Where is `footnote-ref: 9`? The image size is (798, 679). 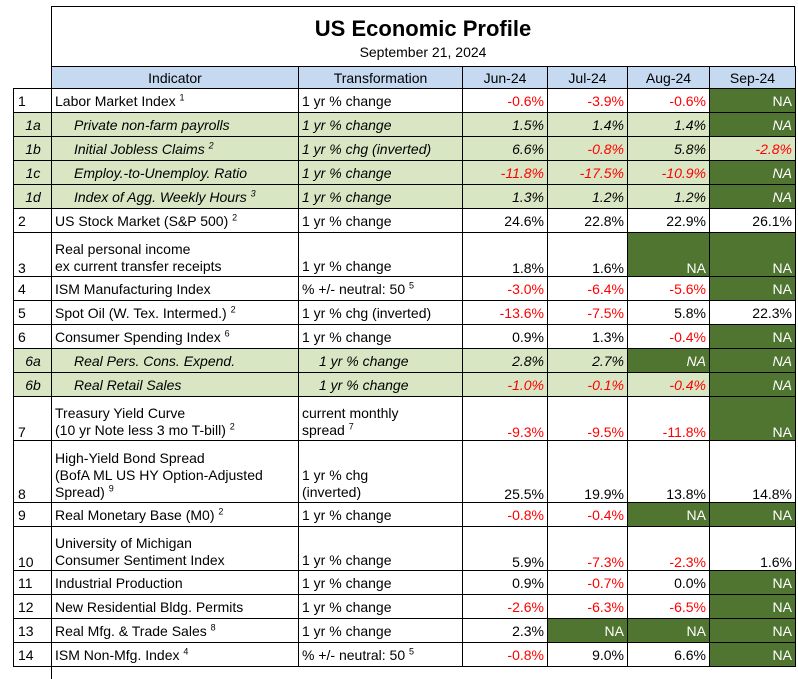 footnote-ref: 9 is located at coordinates (111, 488).